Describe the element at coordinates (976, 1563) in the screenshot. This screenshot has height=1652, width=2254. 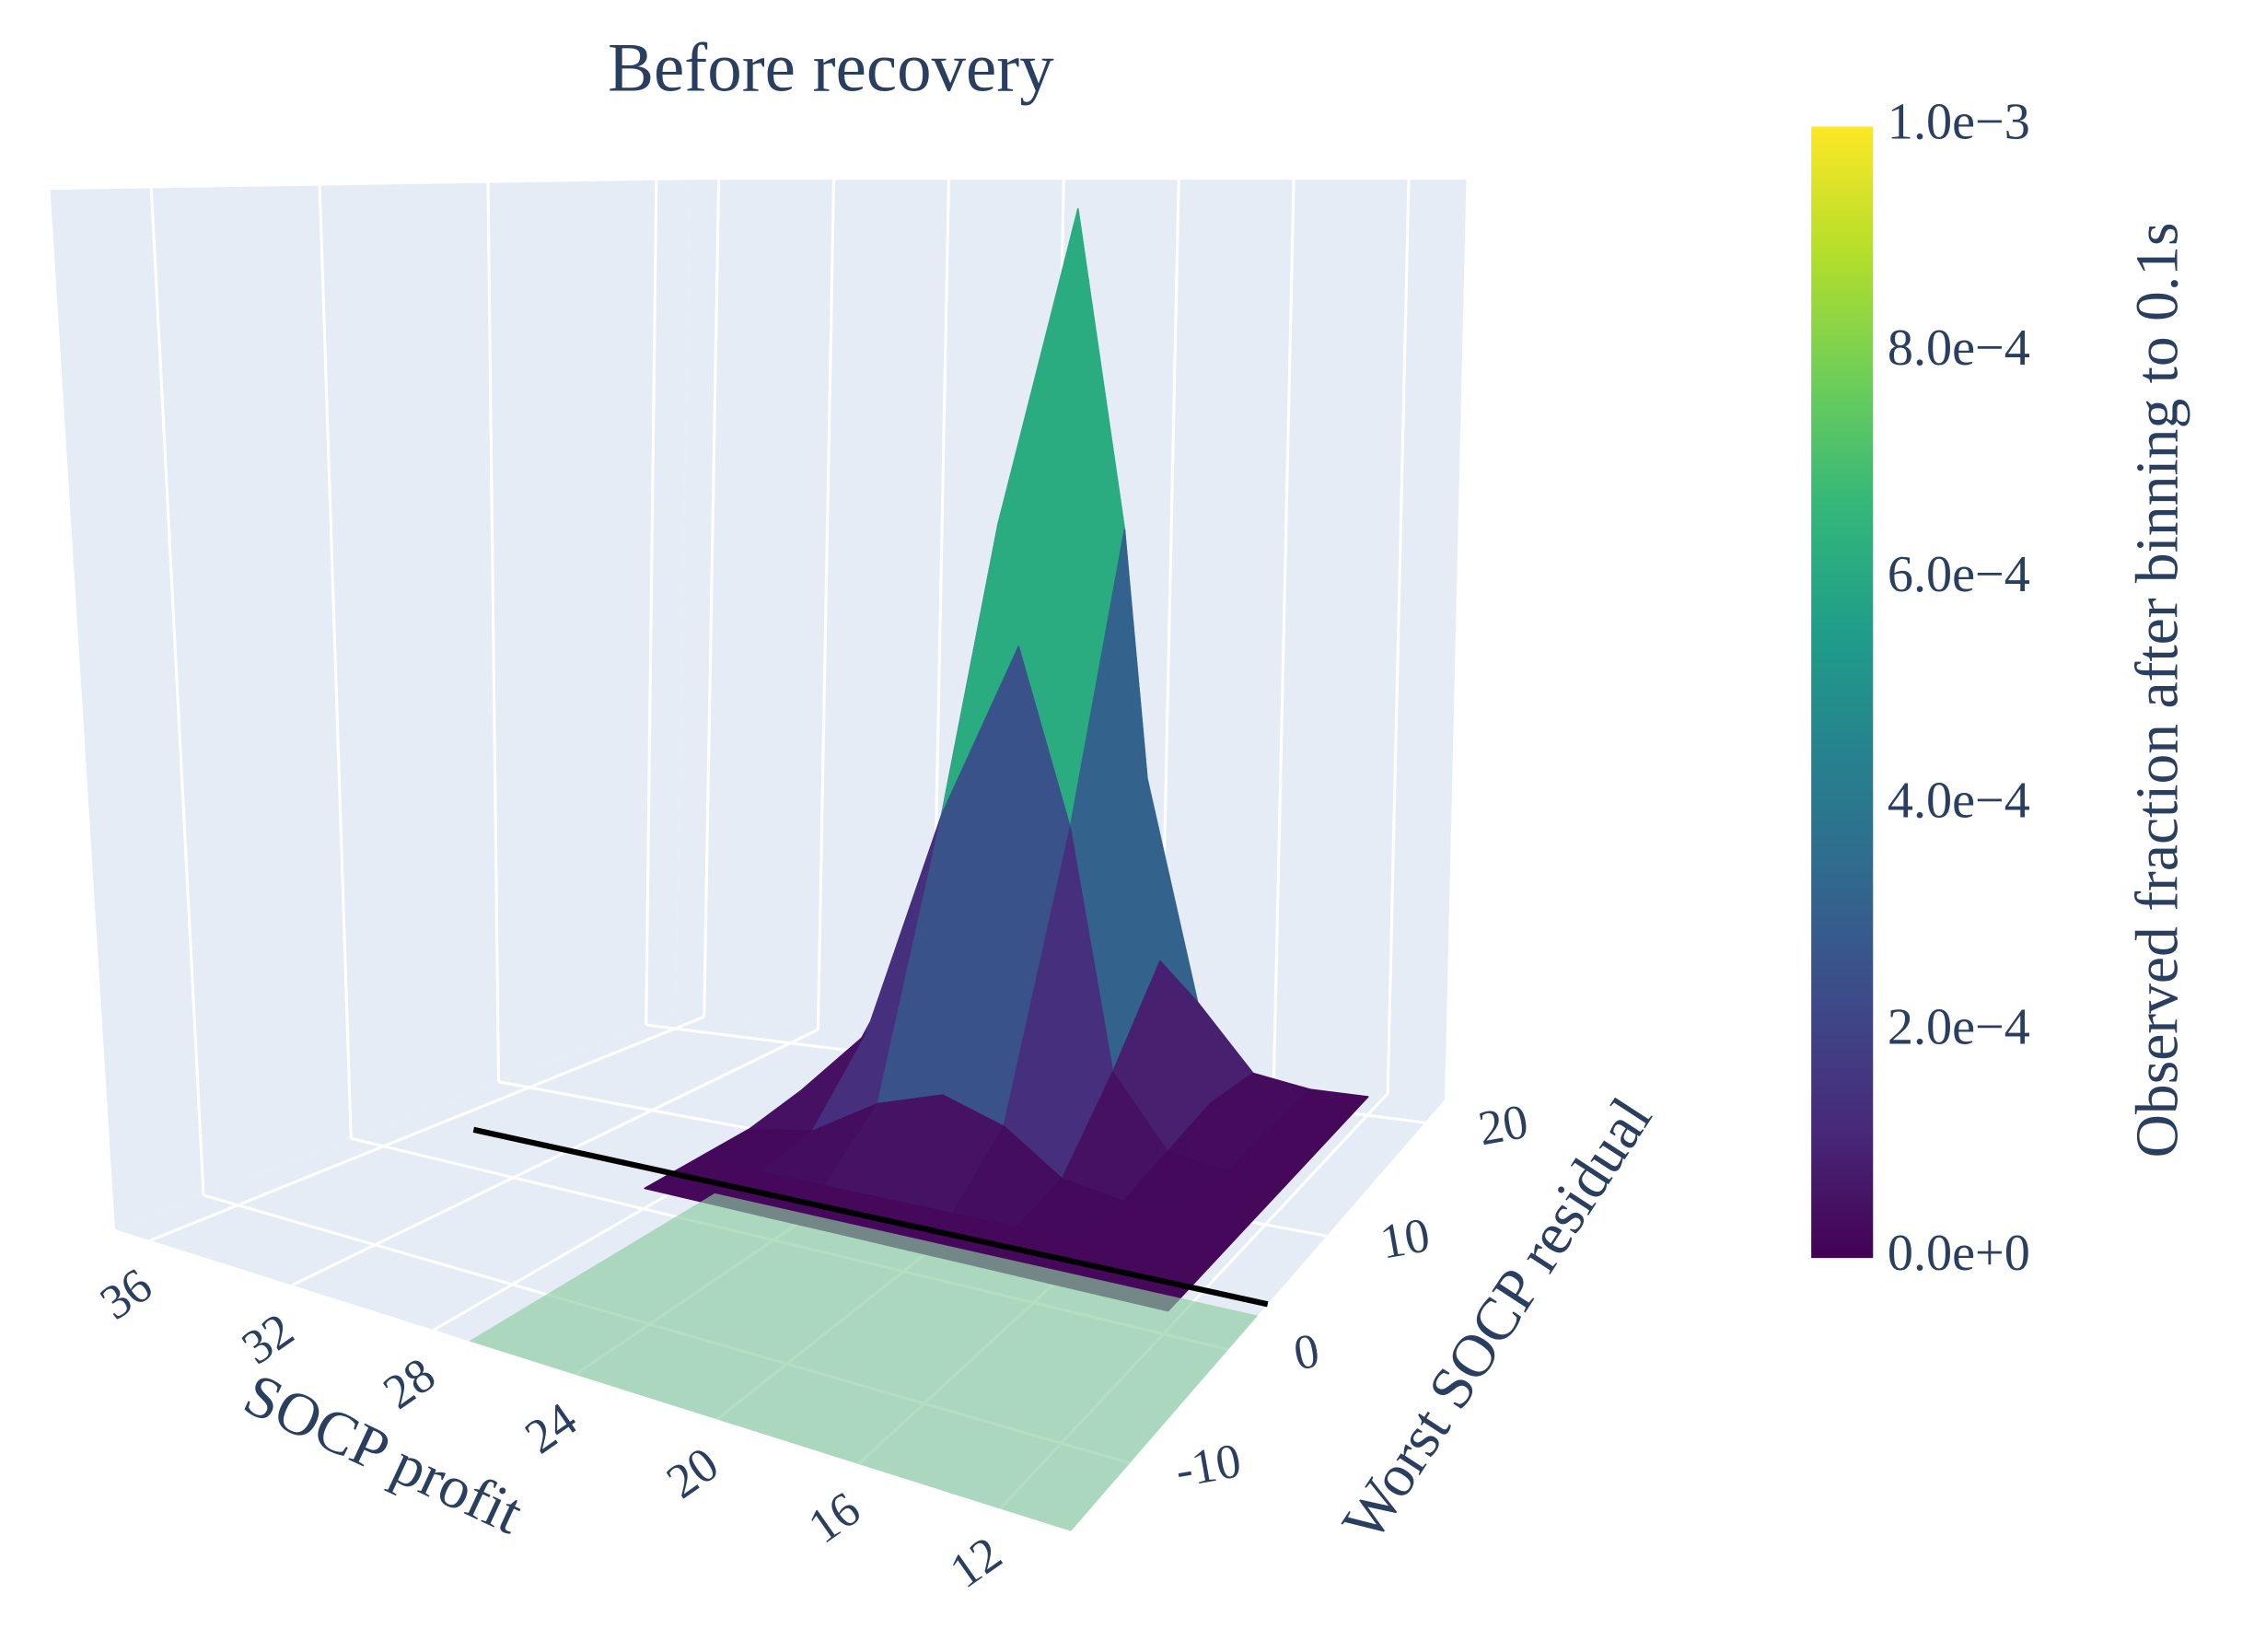
I see `x-tick-label: 12` at that location.